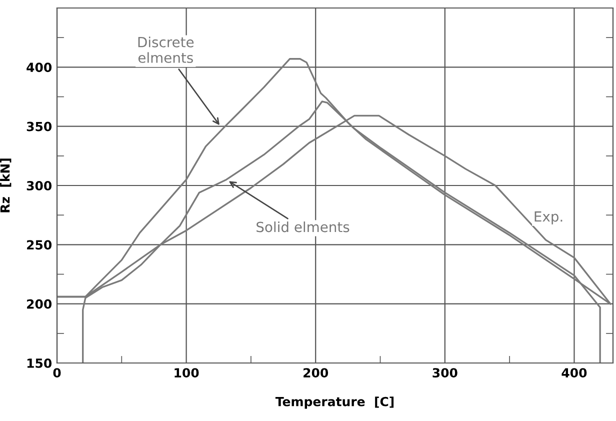 This screenshot has height=421, width=616. I want to click on y-tick-label: 350, so click(39, 127).